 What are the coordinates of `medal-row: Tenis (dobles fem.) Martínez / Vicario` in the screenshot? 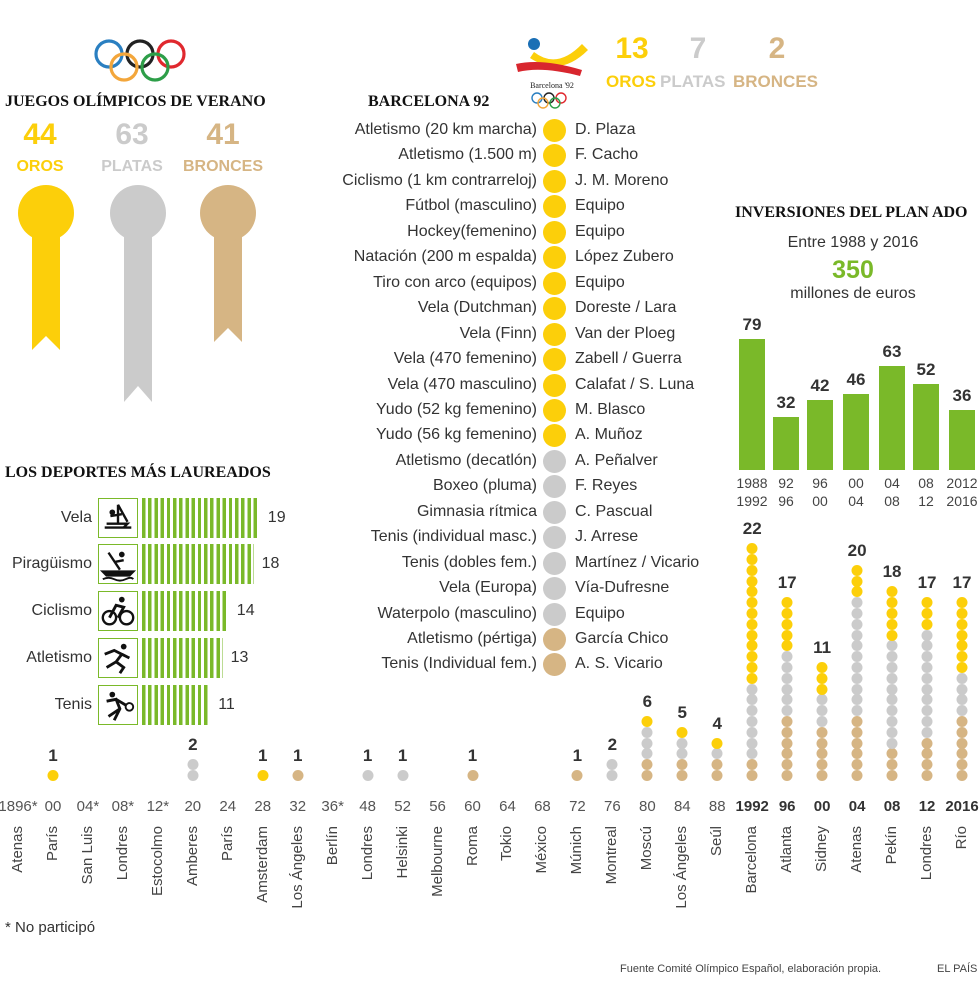 It's located at (490, 563).